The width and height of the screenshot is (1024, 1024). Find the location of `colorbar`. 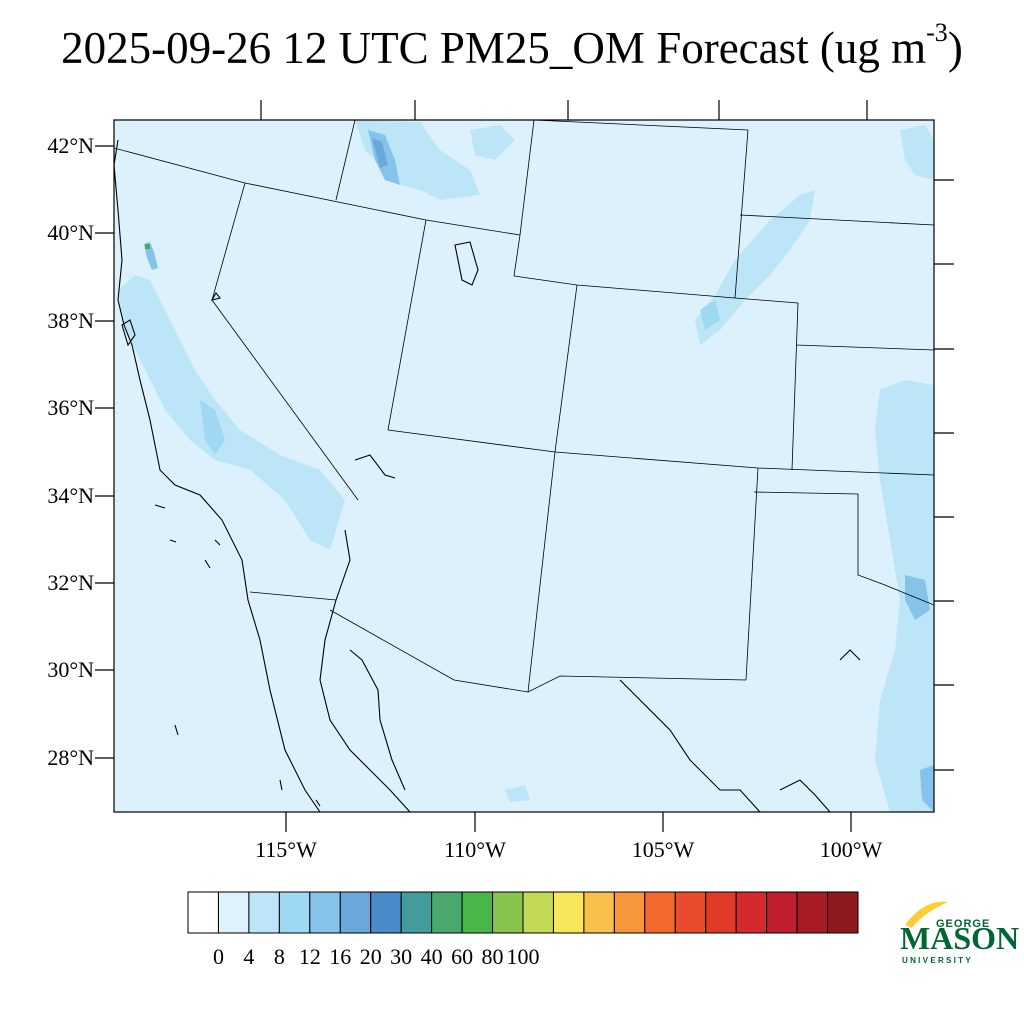

colorbar is located at coordinates (523, 912).